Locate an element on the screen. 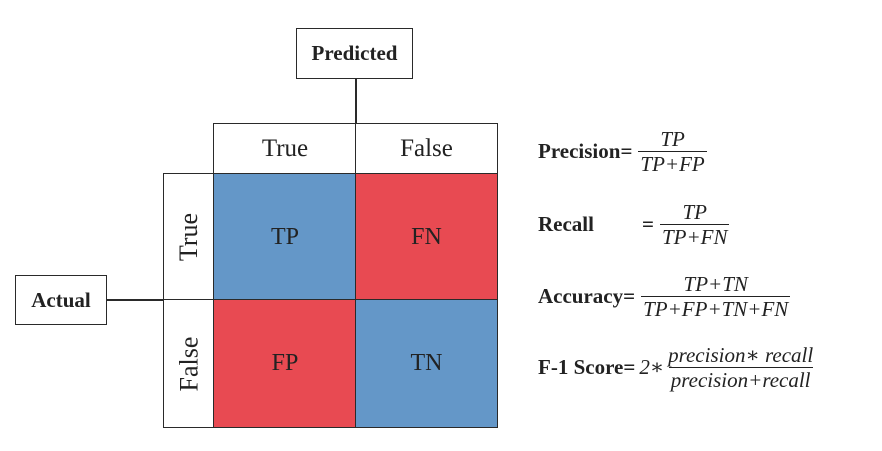 This screenshot has height=451, width=882. cell-fn: FN is located at coordinates (426, 237).